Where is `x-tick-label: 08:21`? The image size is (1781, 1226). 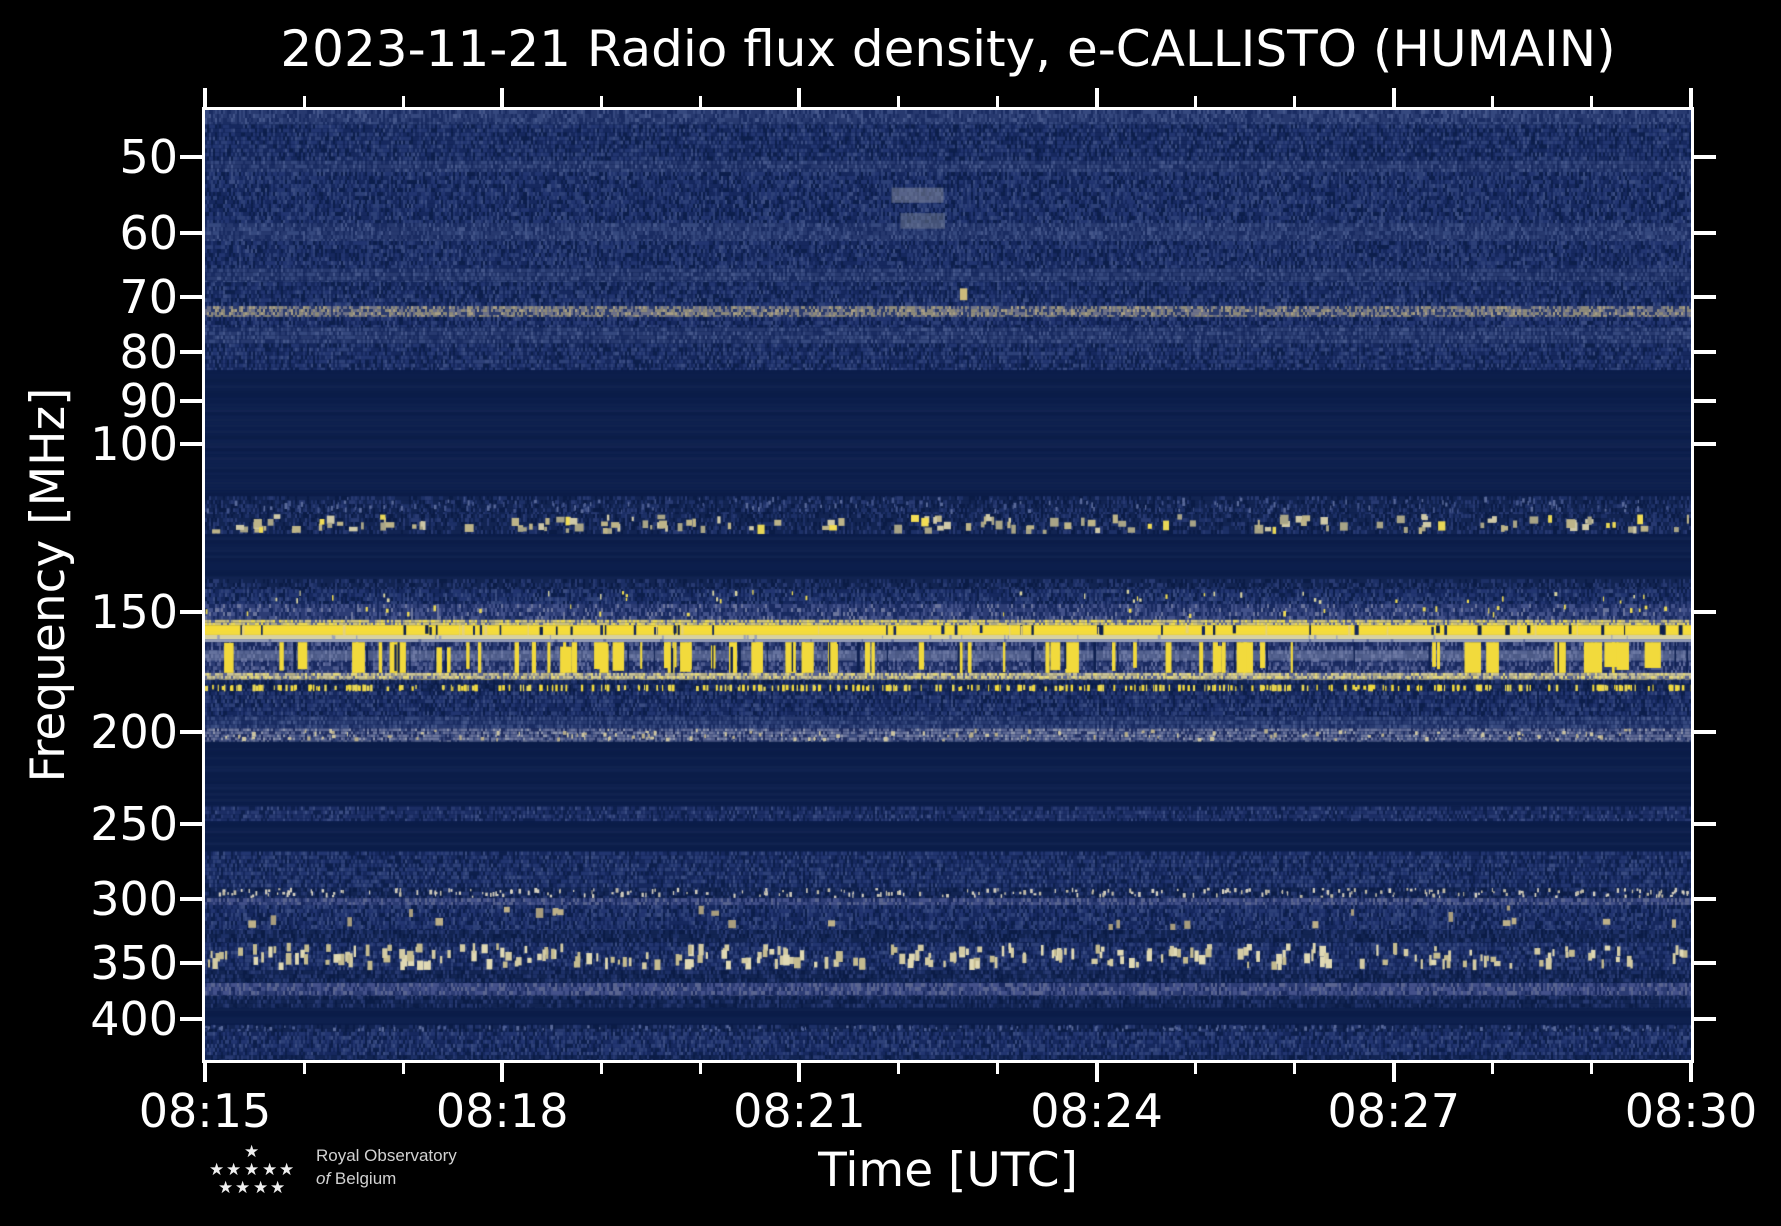 x-tick-label: 08:21 is located at coordinates (799, 1111).